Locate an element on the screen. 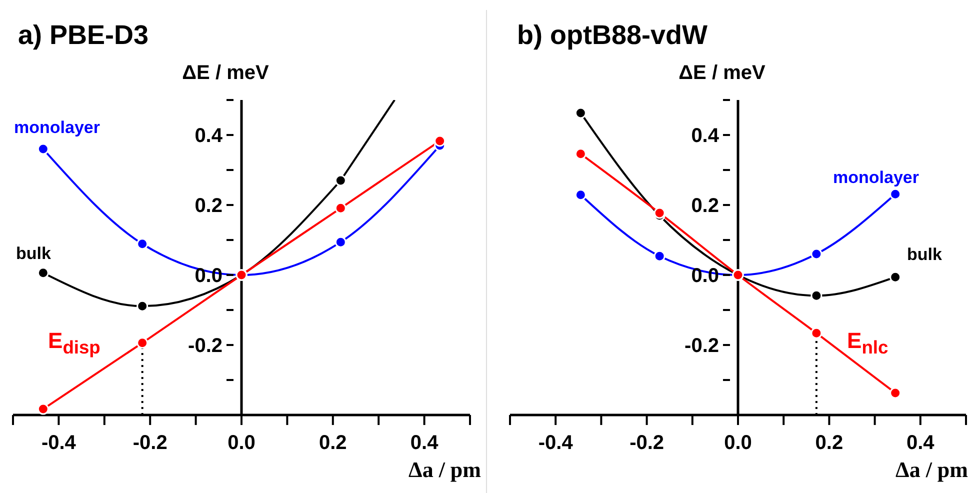 This screenshot has height=493, width=975. series-label: E$_{disp}$ is located at coordinates (74, 343).